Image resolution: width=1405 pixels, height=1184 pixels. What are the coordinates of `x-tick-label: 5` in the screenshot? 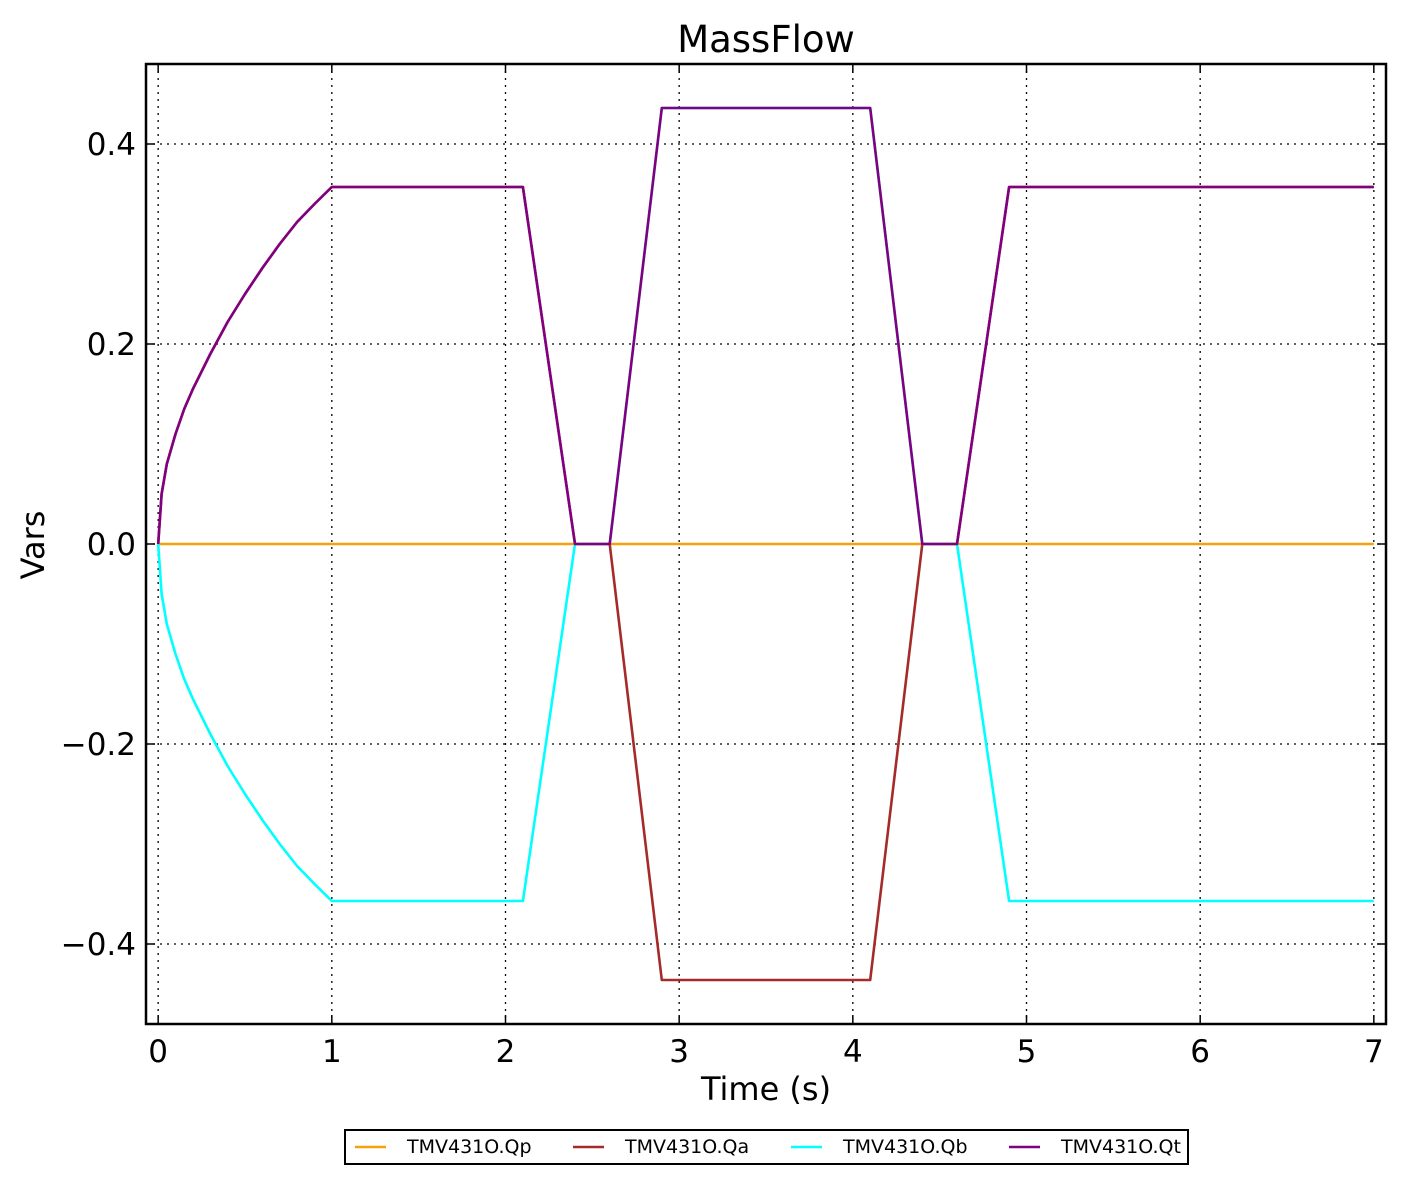 It's located at (1027, 1052).